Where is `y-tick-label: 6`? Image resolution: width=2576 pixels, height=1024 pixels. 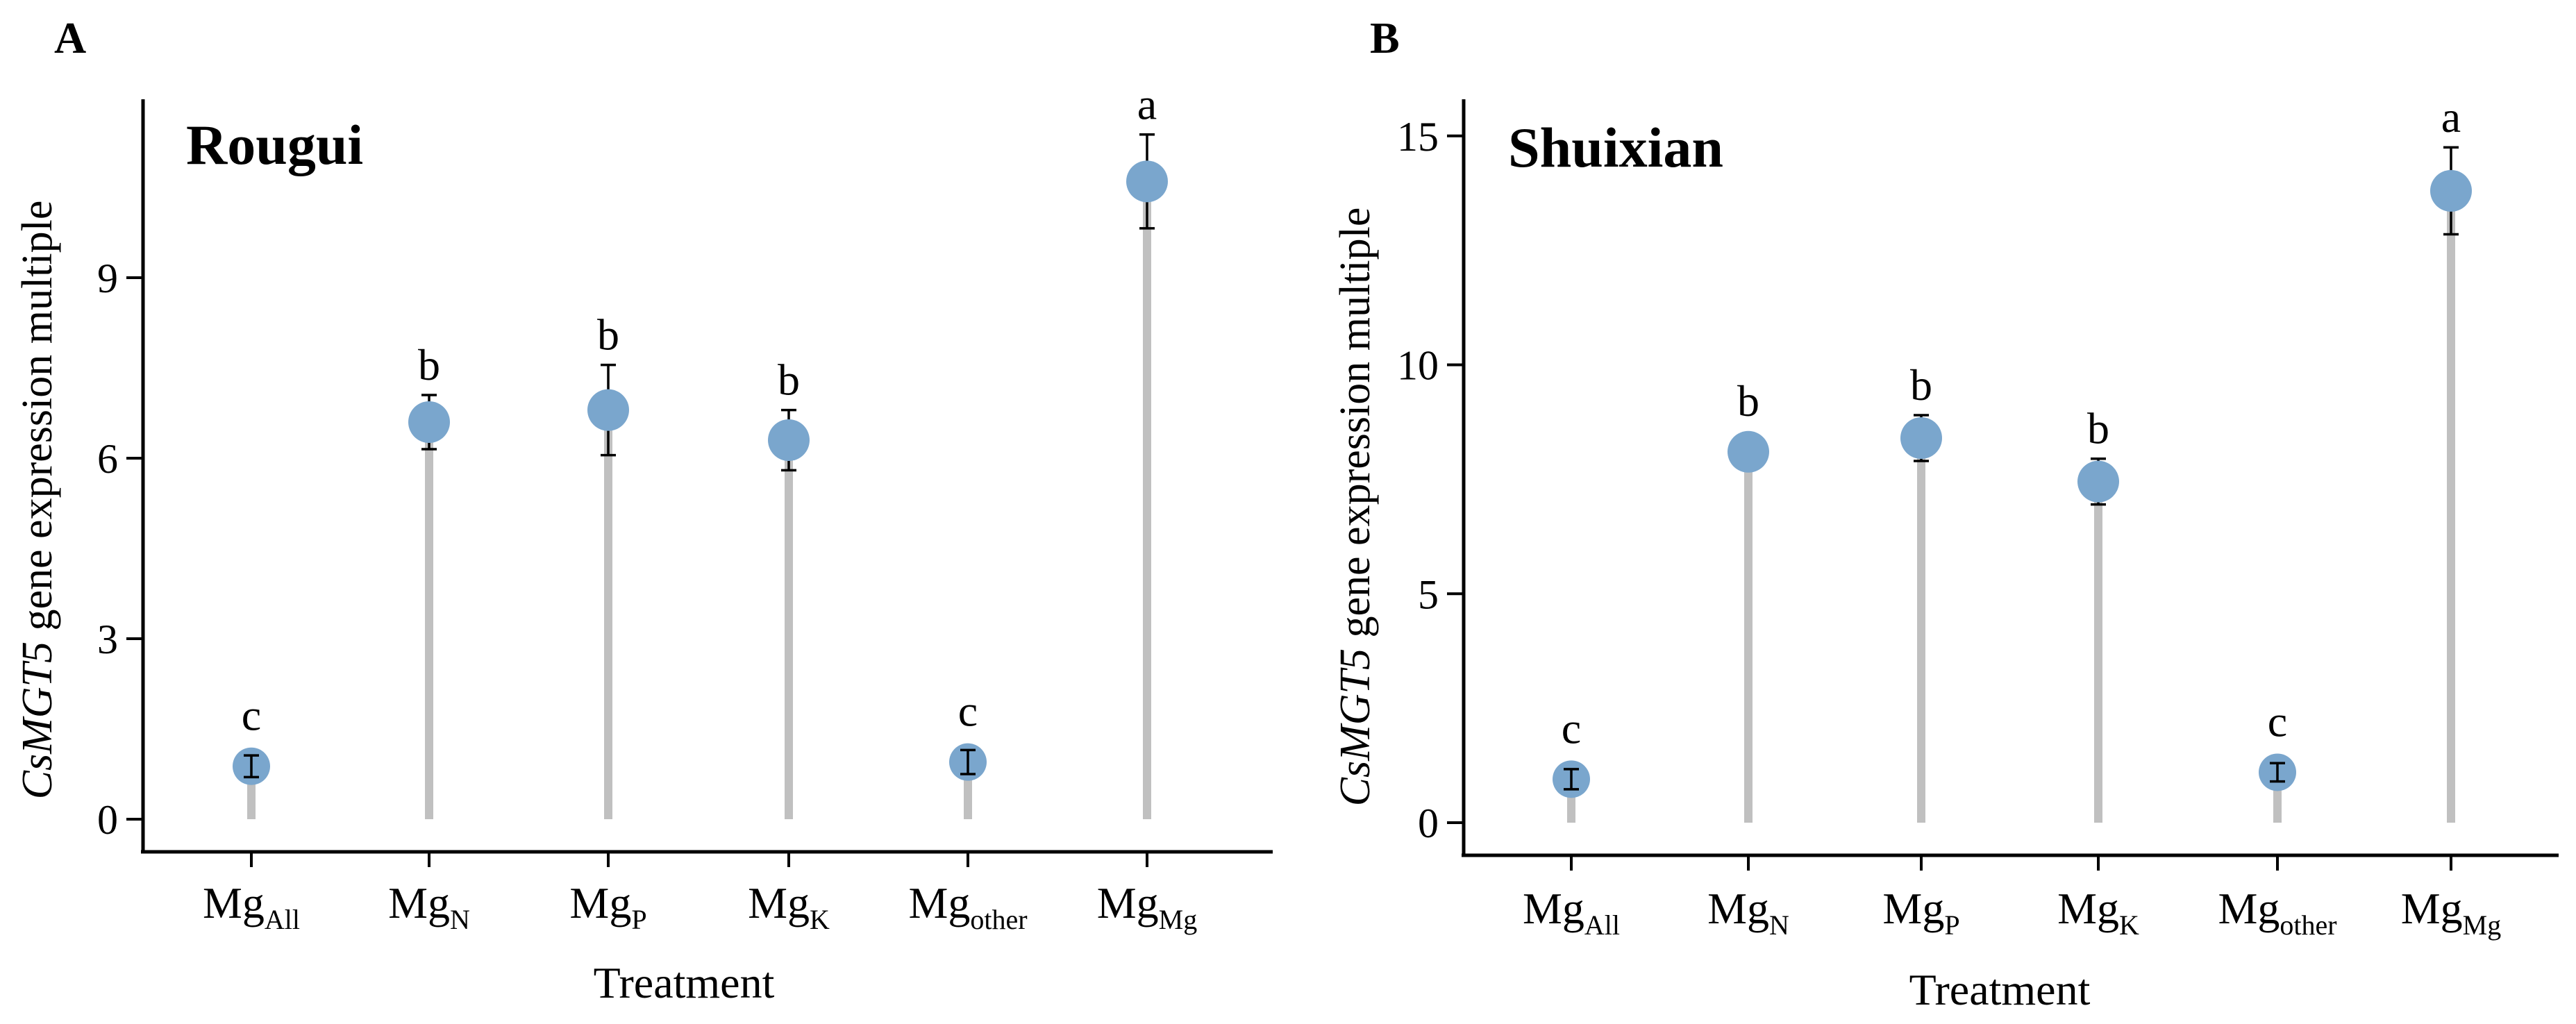 y-tick-label: 6 is located at coordinates (107, 459).